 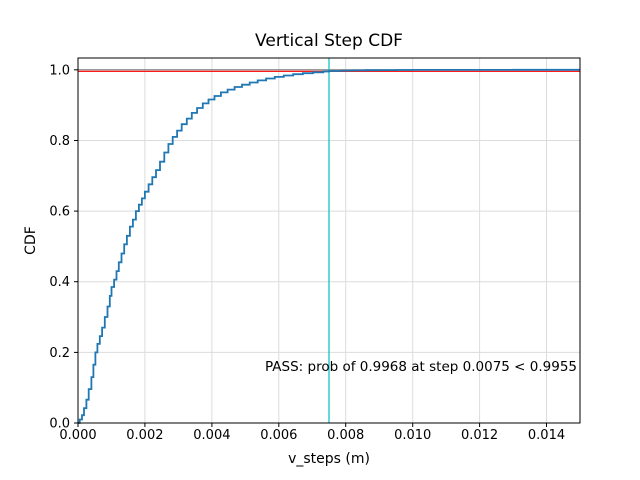 What do you see at coordinates (59, 282) in the screenshot?
I see `y-tick-label: 0.4` at bounding box center [59, 282].